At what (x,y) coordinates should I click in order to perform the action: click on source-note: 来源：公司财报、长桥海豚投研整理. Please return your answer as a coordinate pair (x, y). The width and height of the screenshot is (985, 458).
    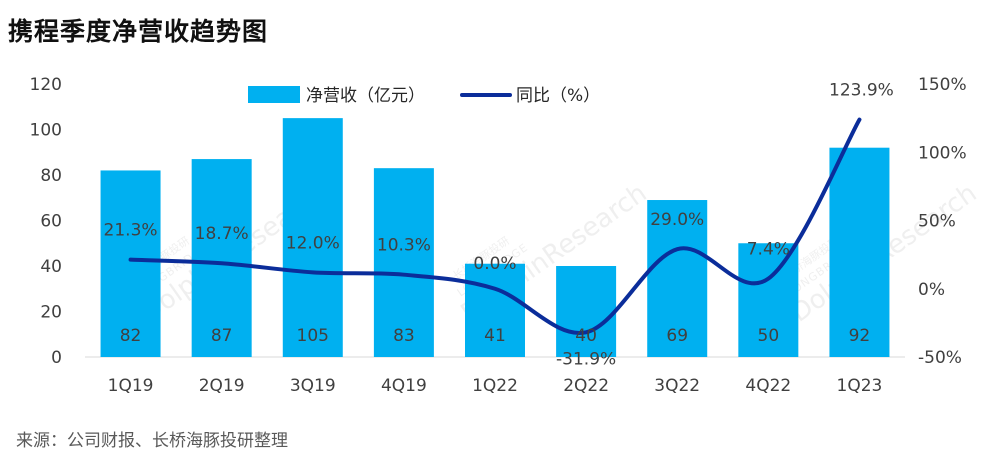
    Looking at the image, I should click on (152, 441).